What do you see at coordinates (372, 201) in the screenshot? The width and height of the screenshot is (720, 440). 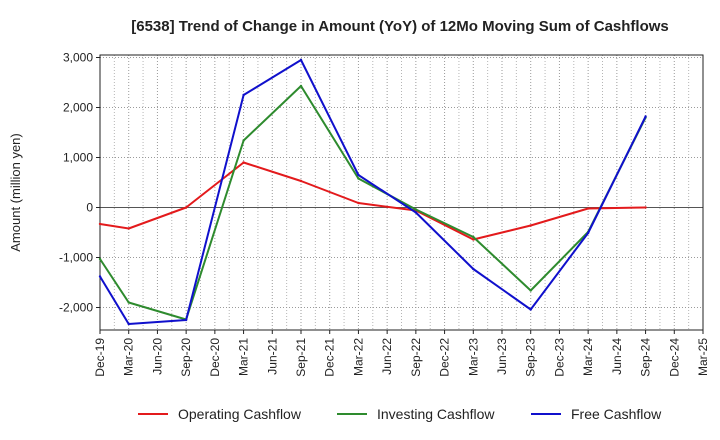 I see `series-line-operating-cashflow` at bounding box center [372, 201].